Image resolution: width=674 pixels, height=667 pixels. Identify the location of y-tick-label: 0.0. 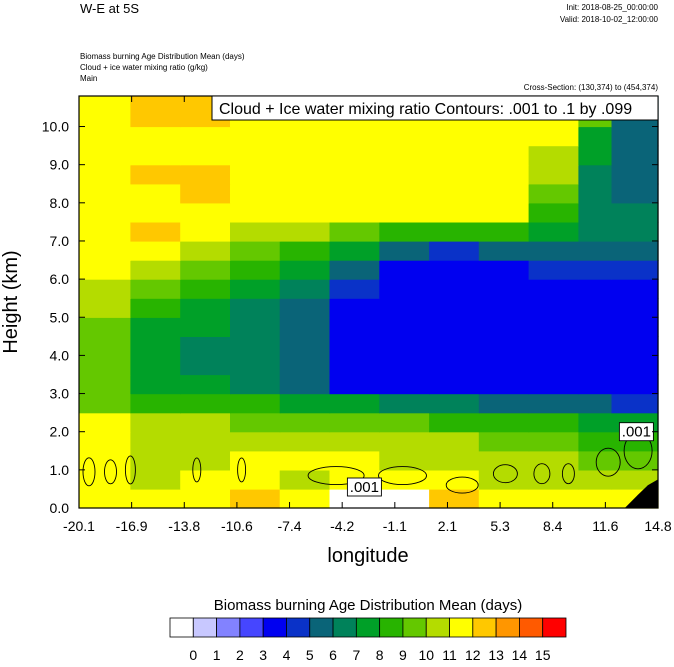
(60, 508).